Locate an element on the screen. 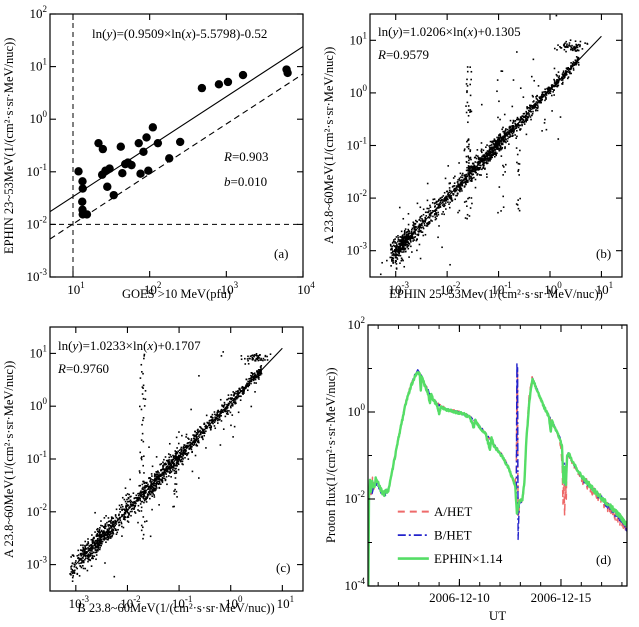 The height and width of the screenshot is (627, 639). svg-text: 2006-12-15 is located at coordinates (561, 597).